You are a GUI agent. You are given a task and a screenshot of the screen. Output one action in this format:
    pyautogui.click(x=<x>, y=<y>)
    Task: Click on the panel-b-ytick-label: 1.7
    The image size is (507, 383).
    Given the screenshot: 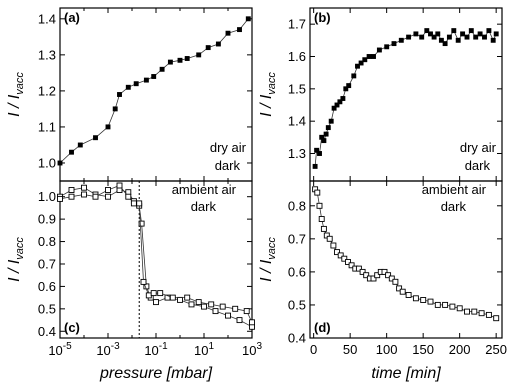 What is the action you would take?
    pyautogui.click(x=297, y=24)
    